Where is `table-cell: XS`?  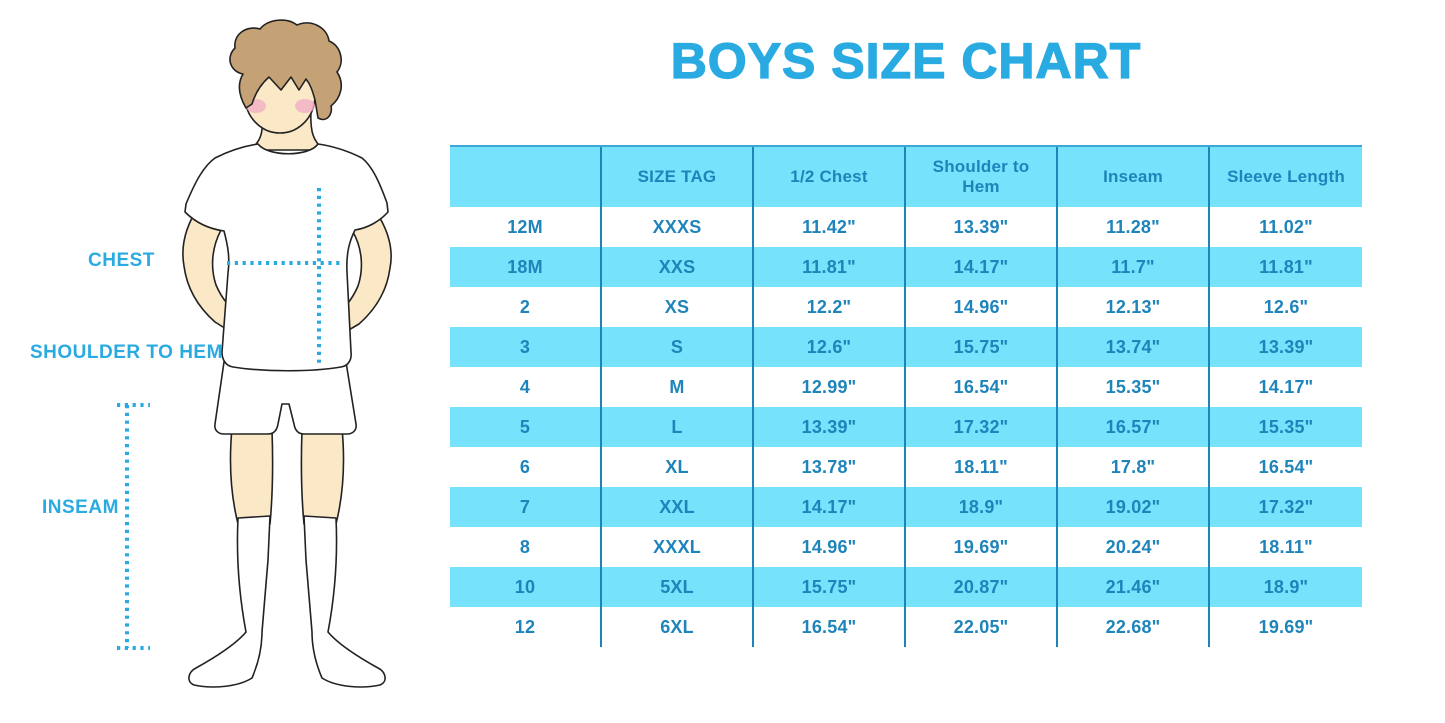
table-cell: XS is located at coordinates (678, 307).